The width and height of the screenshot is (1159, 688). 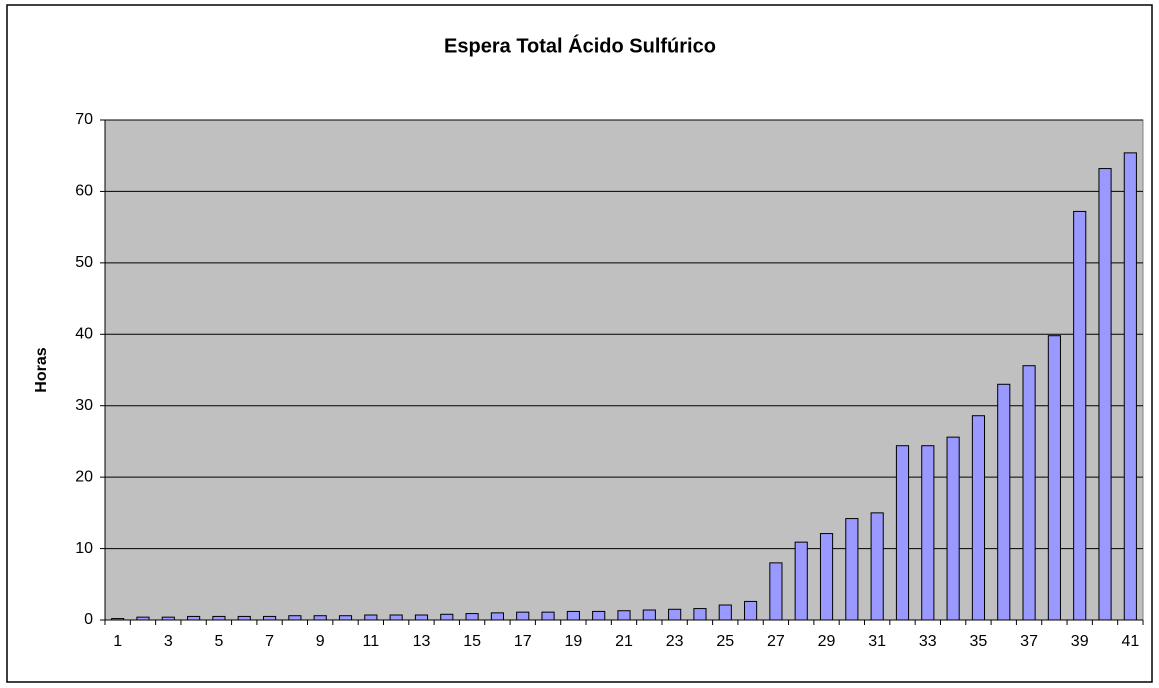 What do you see at coordinates (218, 641) in the screenshot?
I see `x-tick-label: 5` at bounding box center [218, 641].